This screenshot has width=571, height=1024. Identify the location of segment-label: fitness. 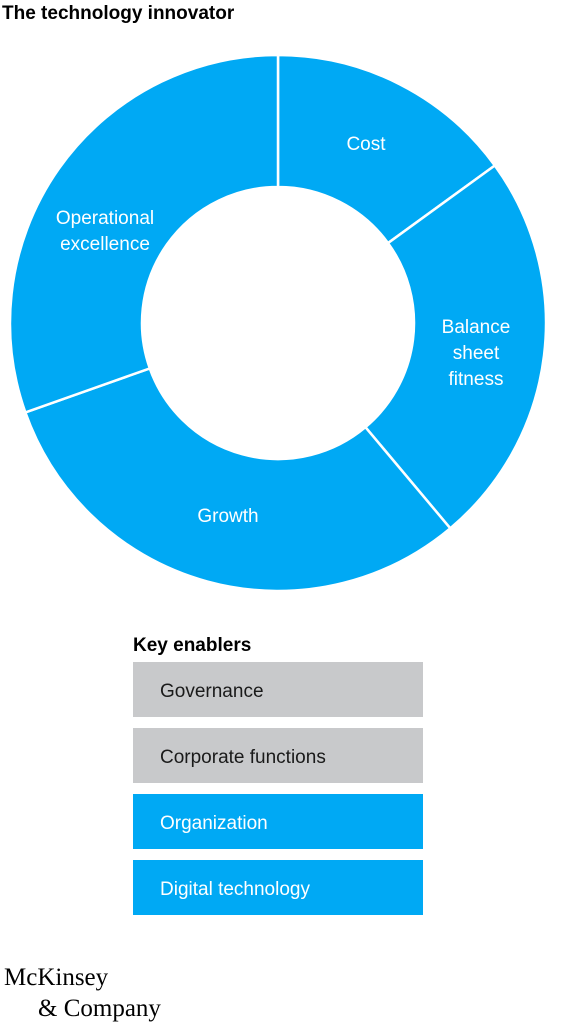
(476, 379).